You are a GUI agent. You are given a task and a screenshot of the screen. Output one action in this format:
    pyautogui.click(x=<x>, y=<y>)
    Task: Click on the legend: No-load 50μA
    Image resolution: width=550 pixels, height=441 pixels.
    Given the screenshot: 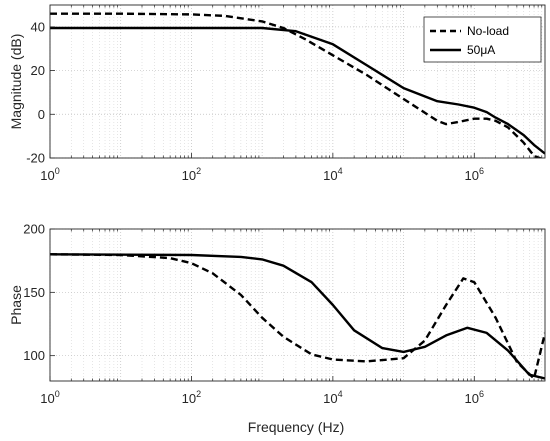 What is the action you would take?
    pyautogui.click(x=482, y=39)
    